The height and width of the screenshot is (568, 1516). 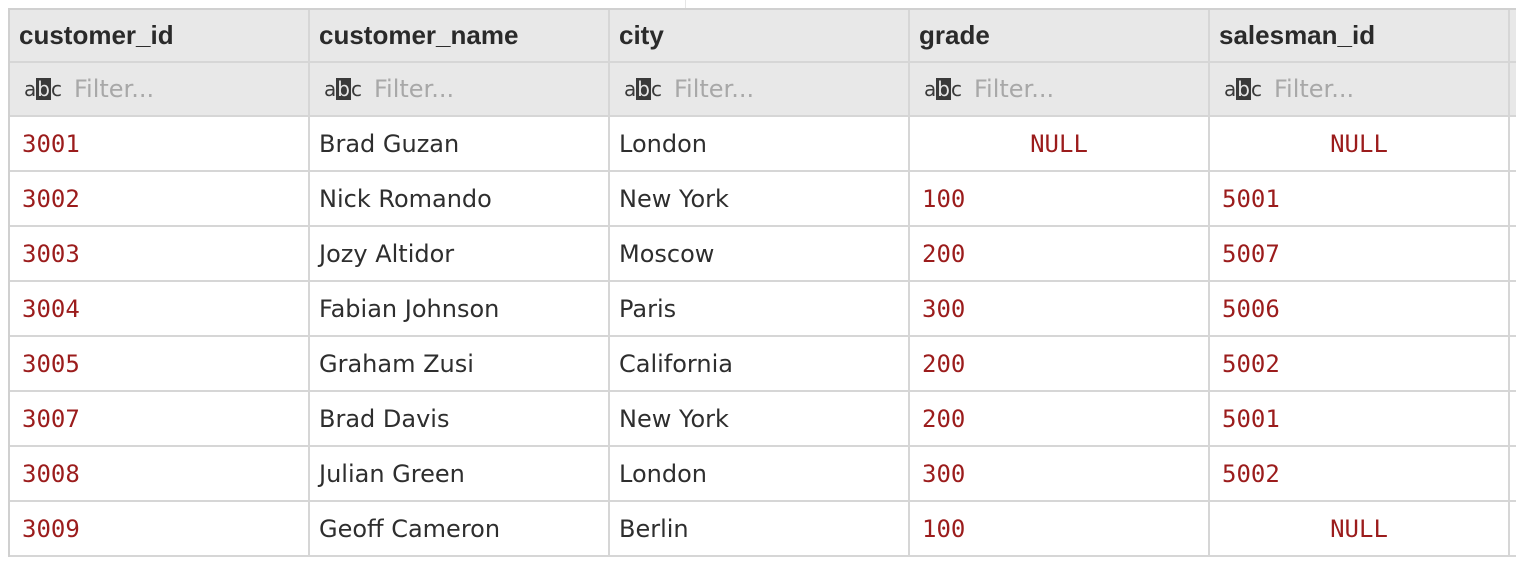 I want to click on cell-customer-id: 3007, so click(x=160, y=419).